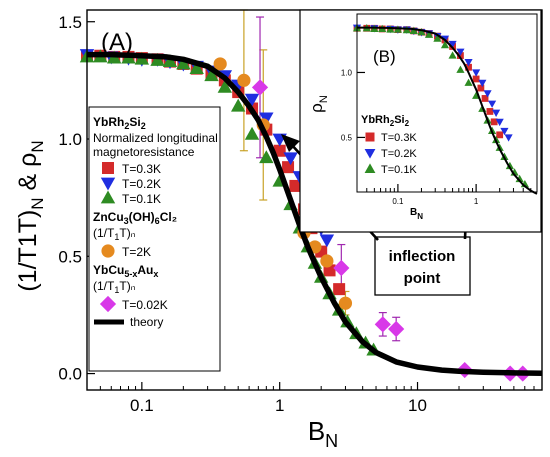  Describe the element at coordinates (28, 251) in the screenshot. I see `panel-a-y-axis-label: (1/T1T)` at that location.